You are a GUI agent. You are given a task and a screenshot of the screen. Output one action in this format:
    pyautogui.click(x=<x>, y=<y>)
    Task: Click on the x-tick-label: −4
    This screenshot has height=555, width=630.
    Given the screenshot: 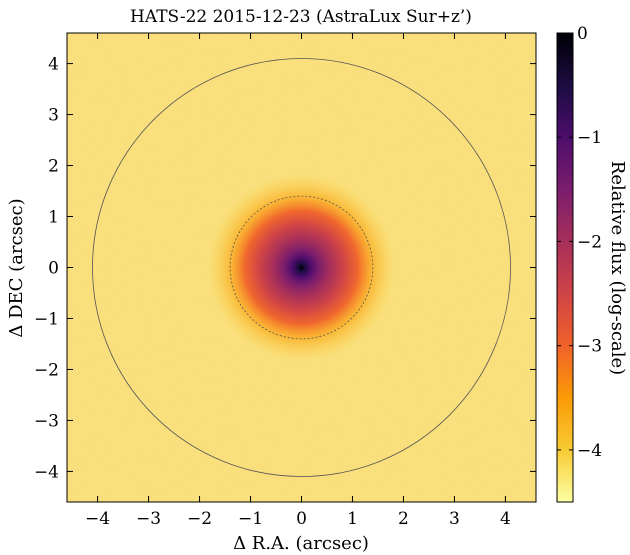 What is the action you would take?
    pyautogui.click(x=97, y=519)
    